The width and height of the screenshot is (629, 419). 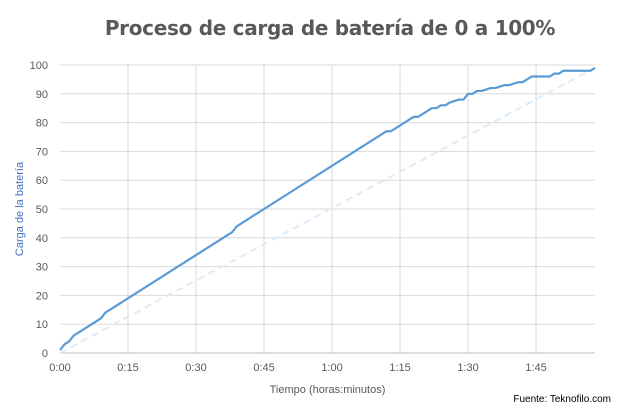 What do you see at coordinates (42, 95) in the screenshot?
I see `y-tick-label: 90` at bounding box center [42, 95].